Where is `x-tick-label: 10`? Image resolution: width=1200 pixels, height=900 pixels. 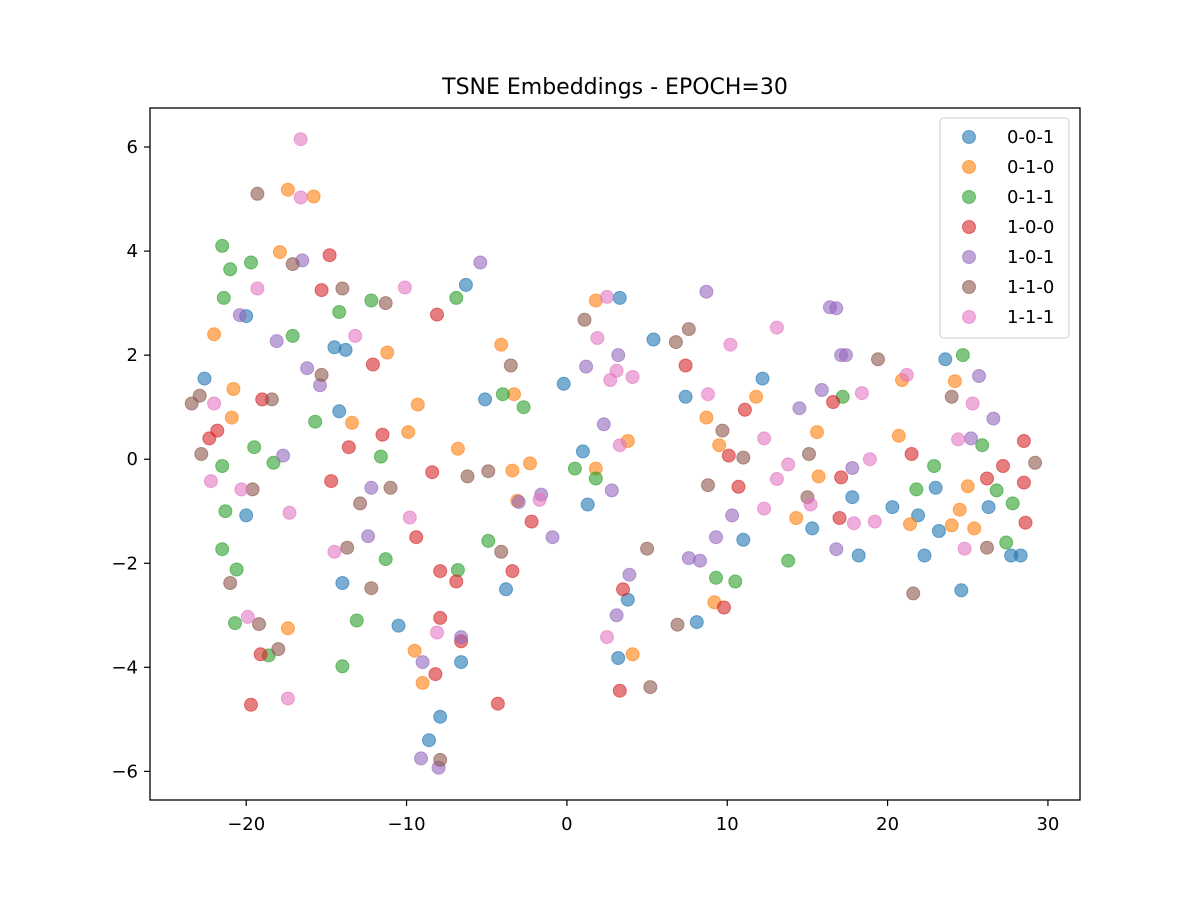 x-tick-label: 10 is located at coordinates (727, 824).